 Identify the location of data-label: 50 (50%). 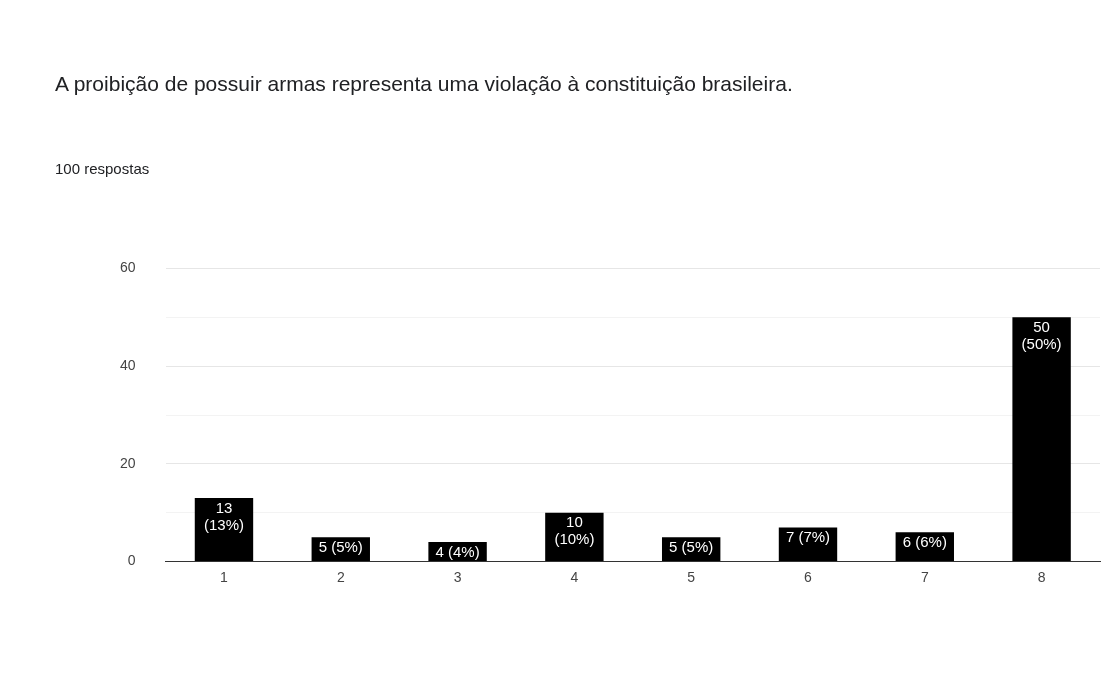
(1041, 334).